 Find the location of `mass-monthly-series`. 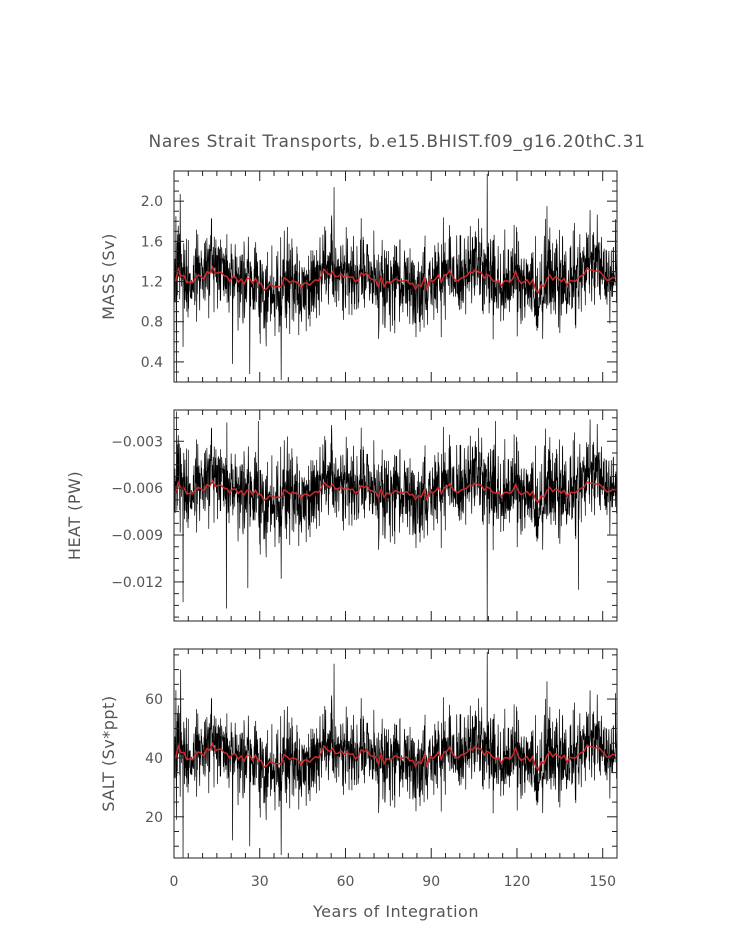

mass-monthly-series is located at coordinates (395, 278).